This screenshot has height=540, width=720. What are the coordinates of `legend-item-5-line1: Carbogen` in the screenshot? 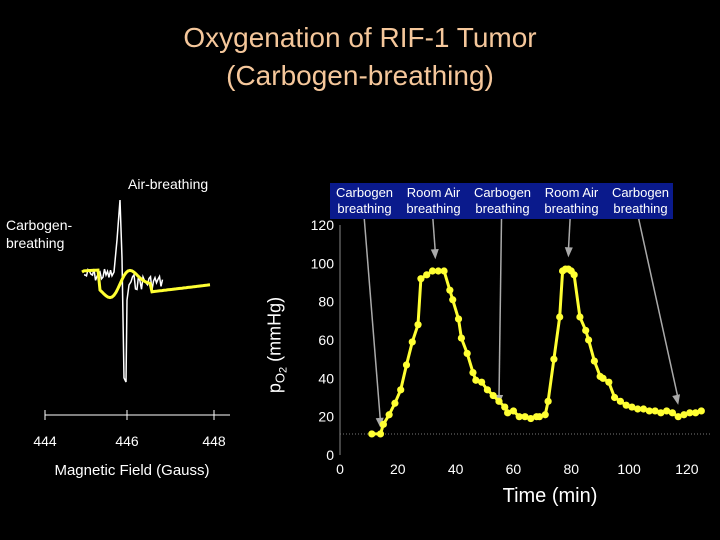 It's located at (640, 192).